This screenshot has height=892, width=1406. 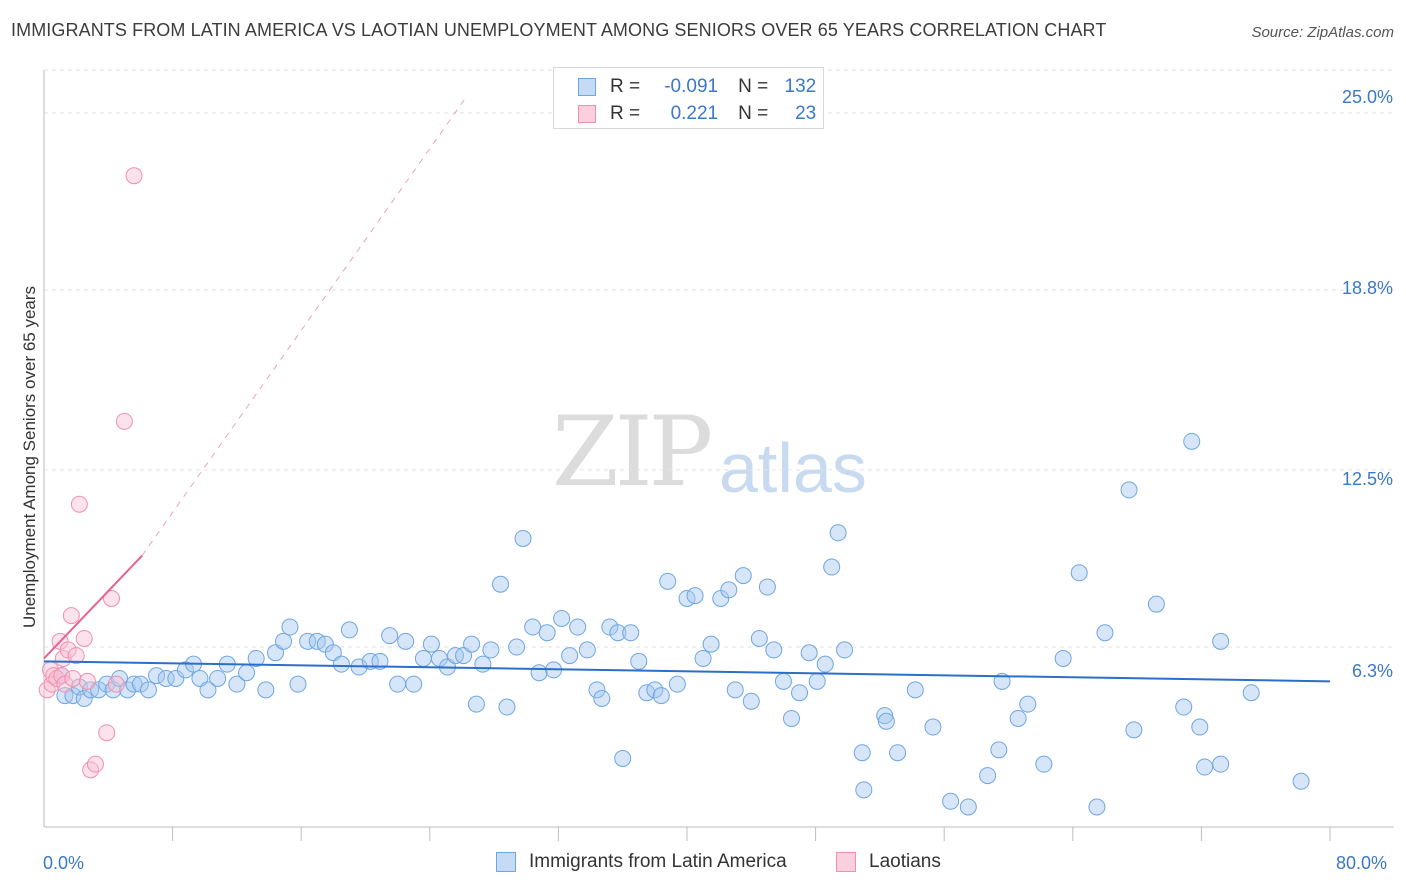 I want to click on y-axis-label: Unemployment Among Seniors over 65 years, so click(x=29, y=457).